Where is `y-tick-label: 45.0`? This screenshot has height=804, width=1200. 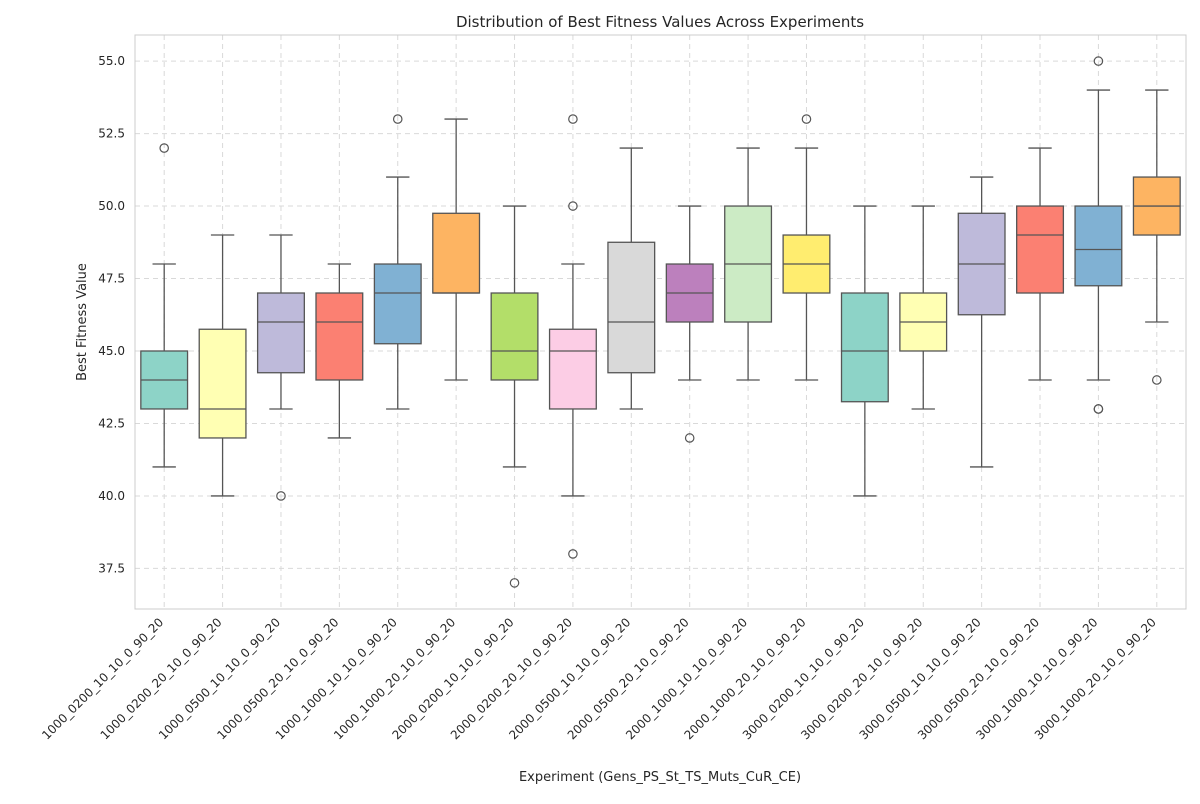 y-tick-label: 45.0 is located at coordinates (111, 351).